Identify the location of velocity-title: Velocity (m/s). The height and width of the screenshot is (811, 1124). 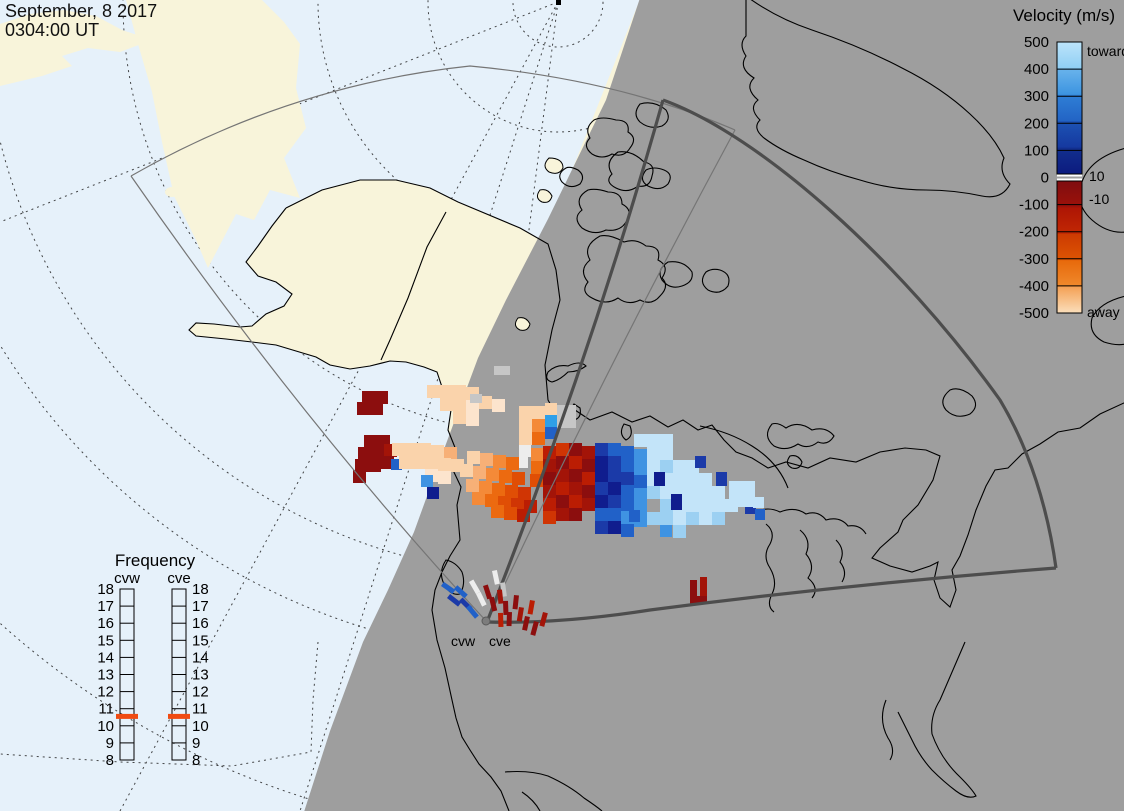
(1064, 15).